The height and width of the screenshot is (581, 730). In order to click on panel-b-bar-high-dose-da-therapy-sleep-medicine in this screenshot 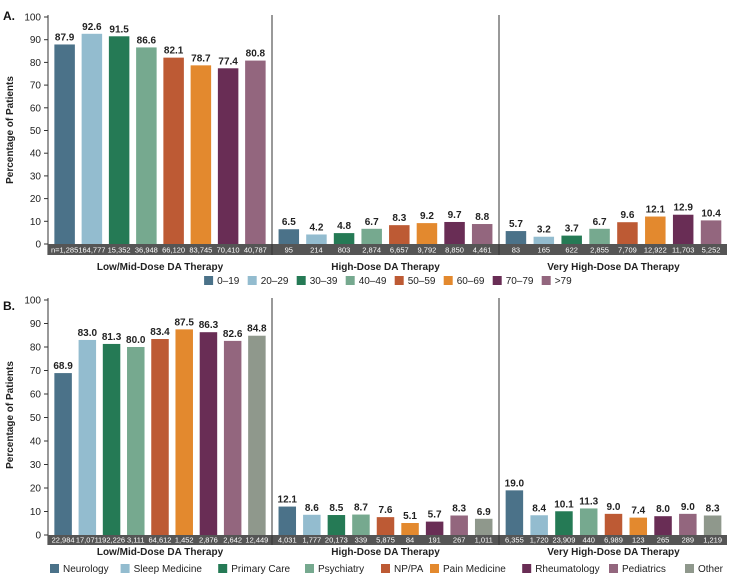, I will do `click(312, 524)`.